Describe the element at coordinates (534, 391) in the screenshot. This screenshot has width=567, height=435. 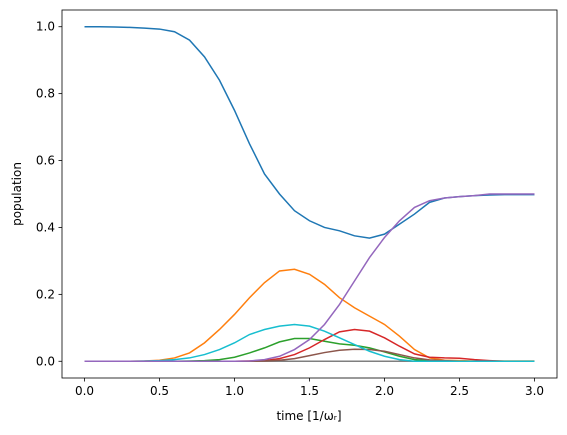
I see `x-tick-label: 3.0` at that location.